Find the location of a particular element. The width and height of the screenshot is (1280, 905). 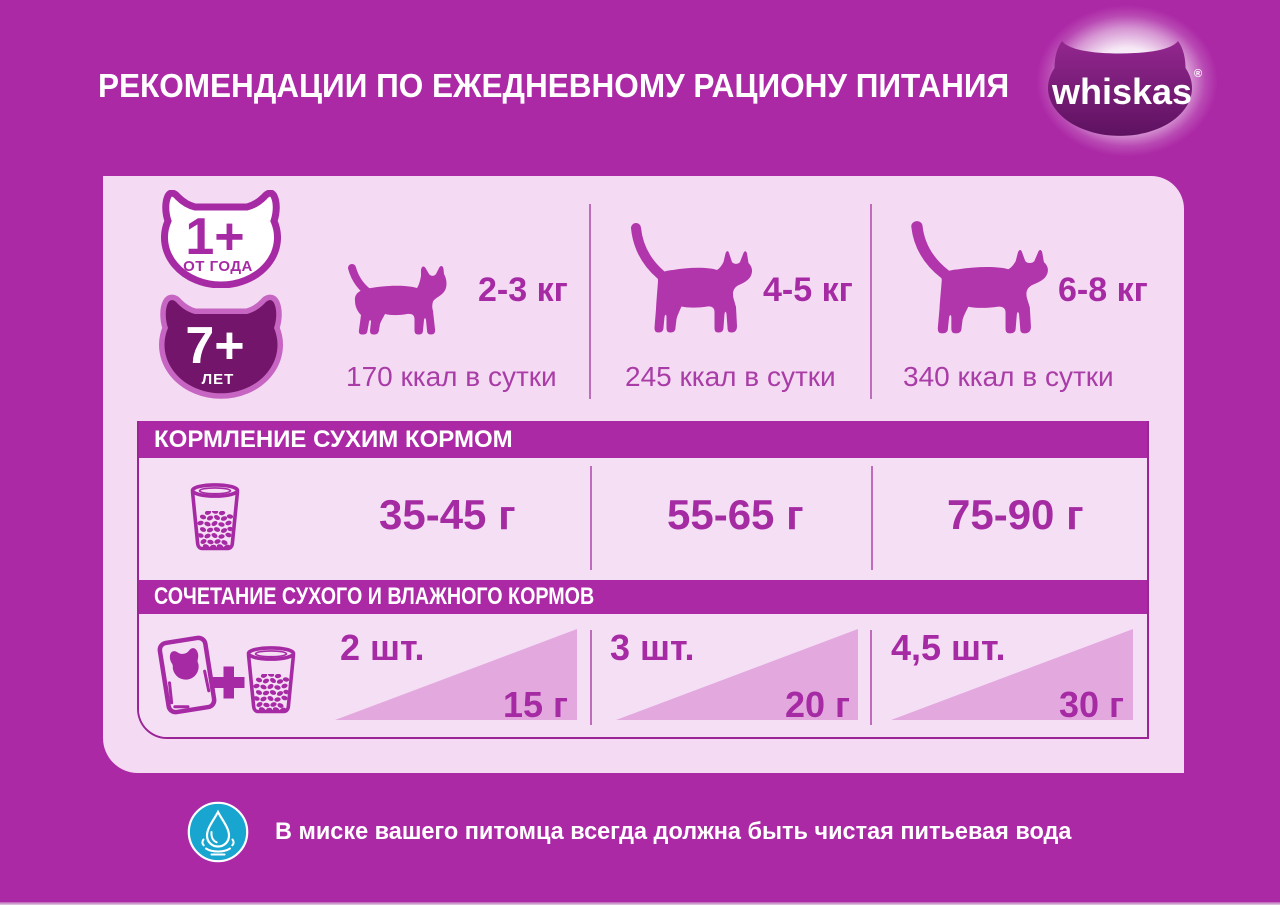

svg-text: whiskas is located at coordinates (1121, 91).